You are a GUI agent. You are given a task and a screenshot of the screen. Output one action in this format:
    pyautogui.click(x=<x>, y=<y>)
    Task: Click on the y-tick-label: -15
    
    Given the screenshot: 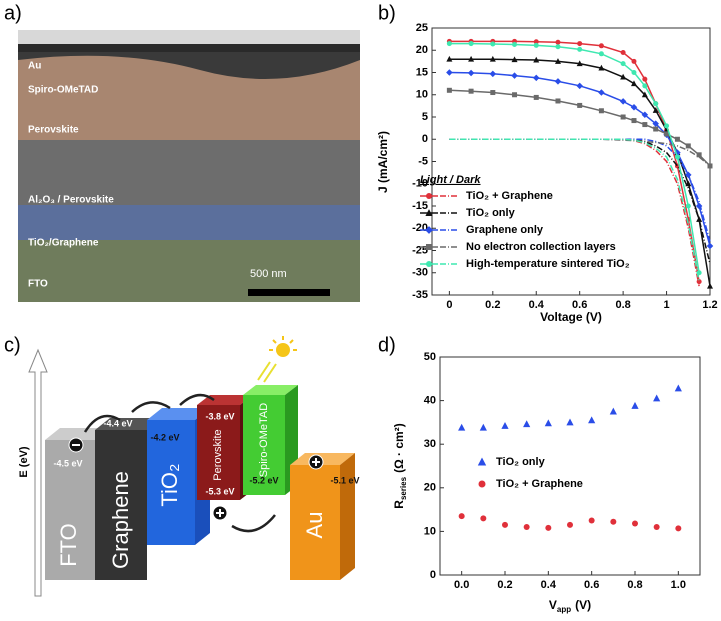 What is the action you would take?
    pyautogui.click(x=420, y=206)
    